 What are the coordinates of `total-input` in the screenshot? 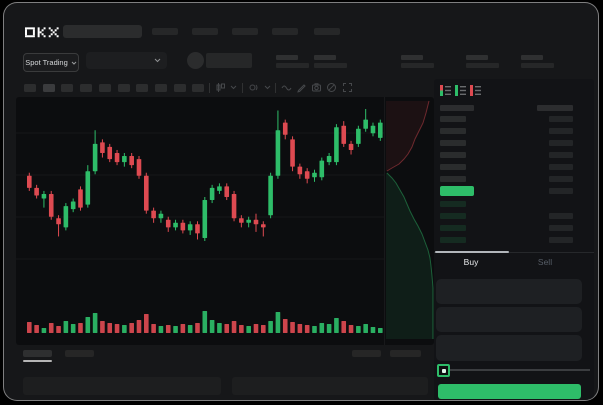 It's located at (509, 348).